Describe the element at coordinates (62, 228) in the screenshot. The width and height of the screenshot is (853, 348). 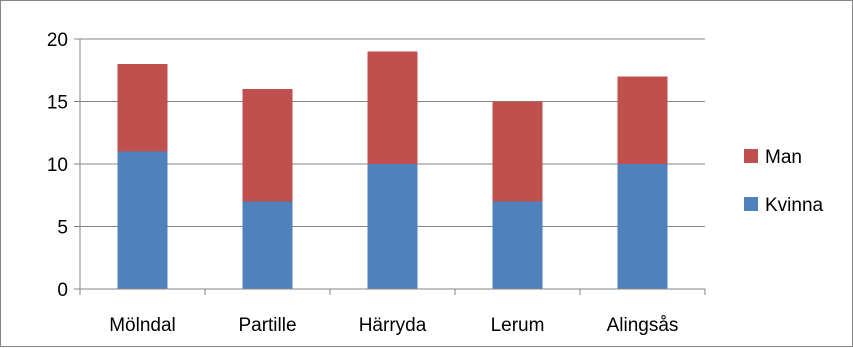
I see `y-tick-label: 5` at that location.